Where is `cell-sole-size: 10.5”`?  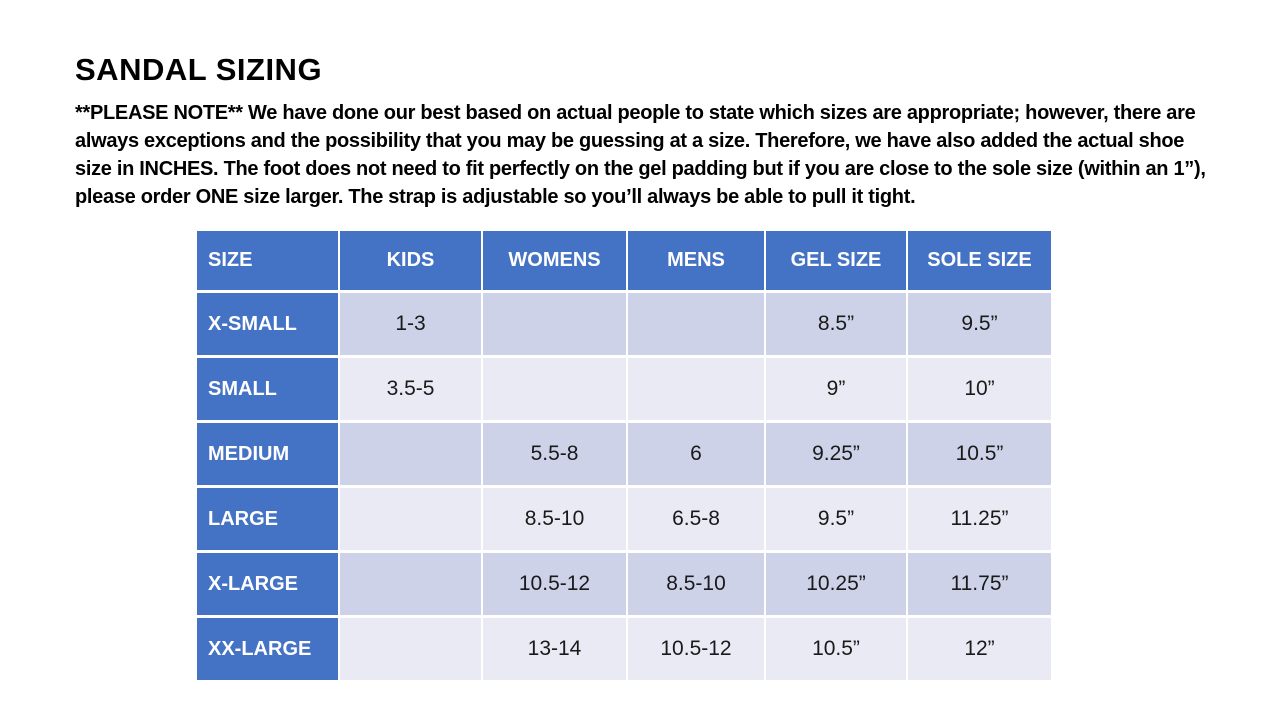
cell-sole-size: 10.5” is located at coordinates (979, 454).